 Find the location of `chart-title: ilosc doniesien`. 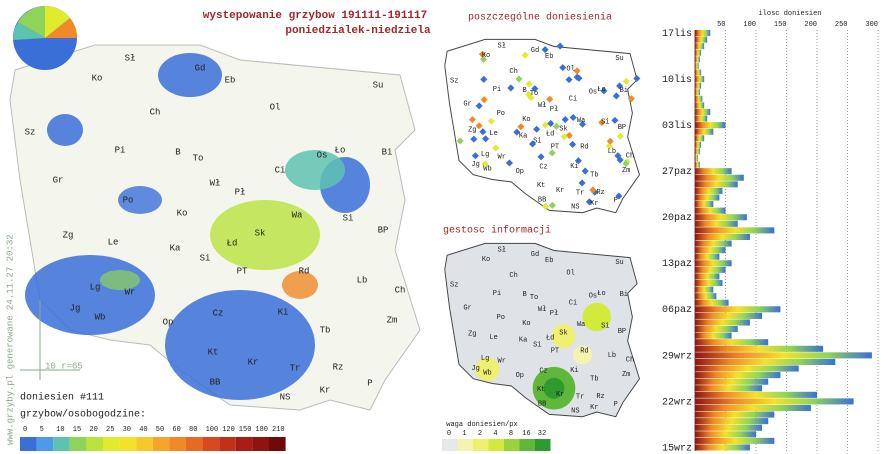

chart-title: ilosc doniesien is located at coordinates (789, 14).